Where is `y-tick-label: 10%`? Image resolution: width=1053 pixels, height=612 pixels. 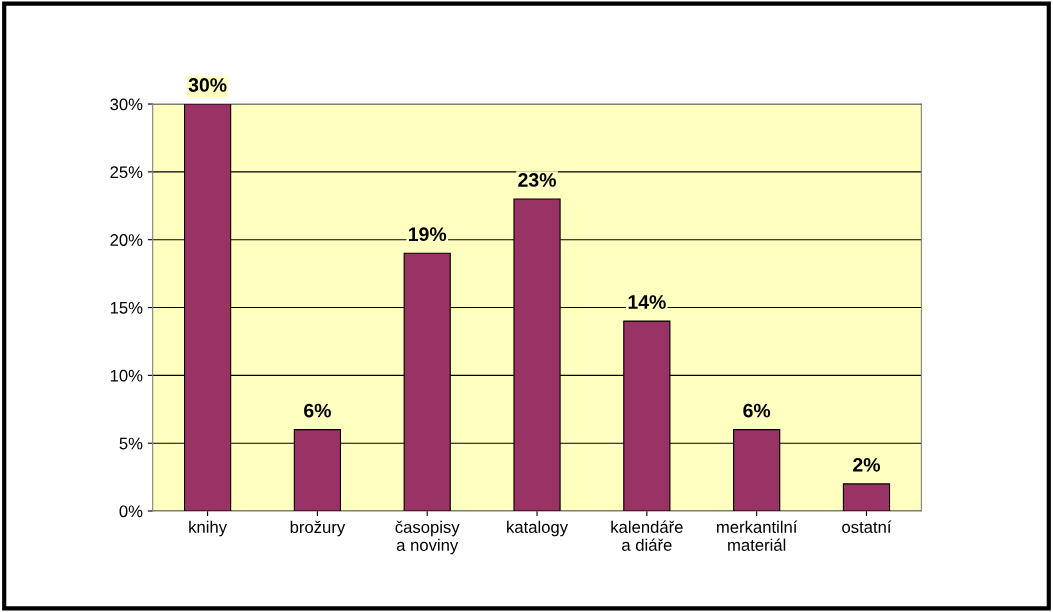 y-tick-label: 10% is located at coordinates (126, 375).